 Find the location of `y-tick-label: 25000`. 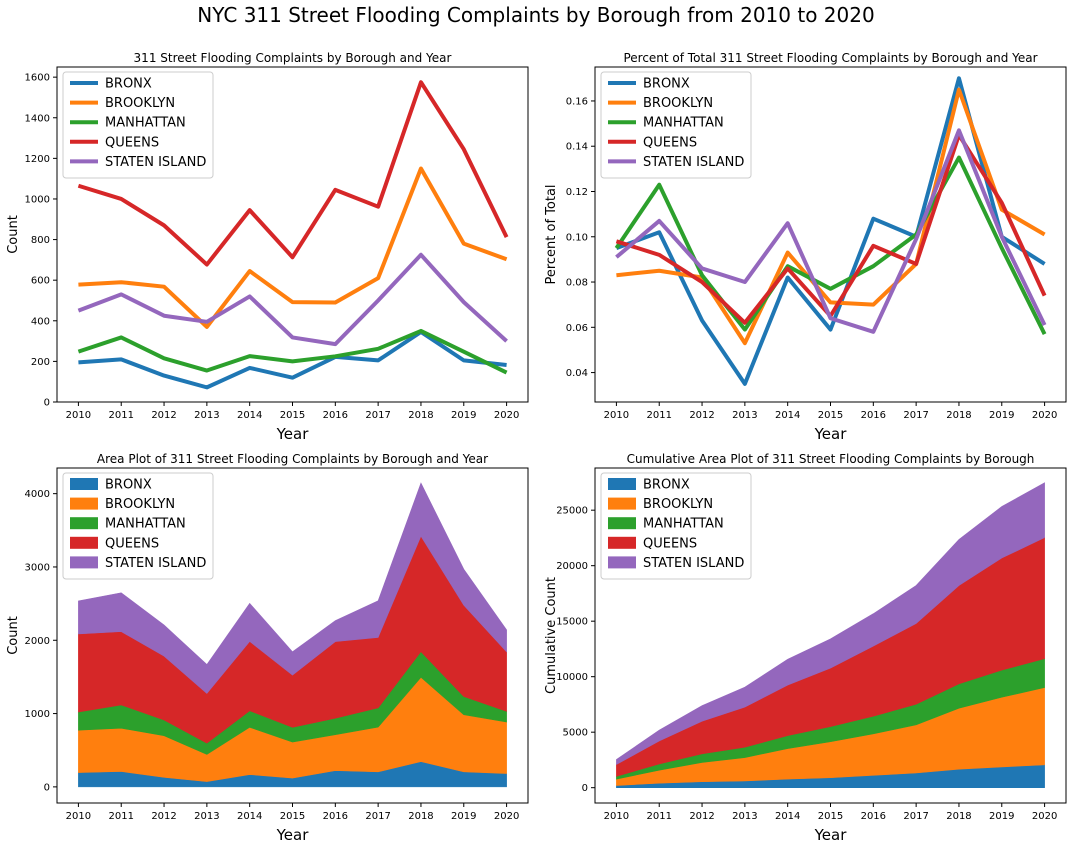

y-tick-label: 25000 is located at coordinates (572, 511).